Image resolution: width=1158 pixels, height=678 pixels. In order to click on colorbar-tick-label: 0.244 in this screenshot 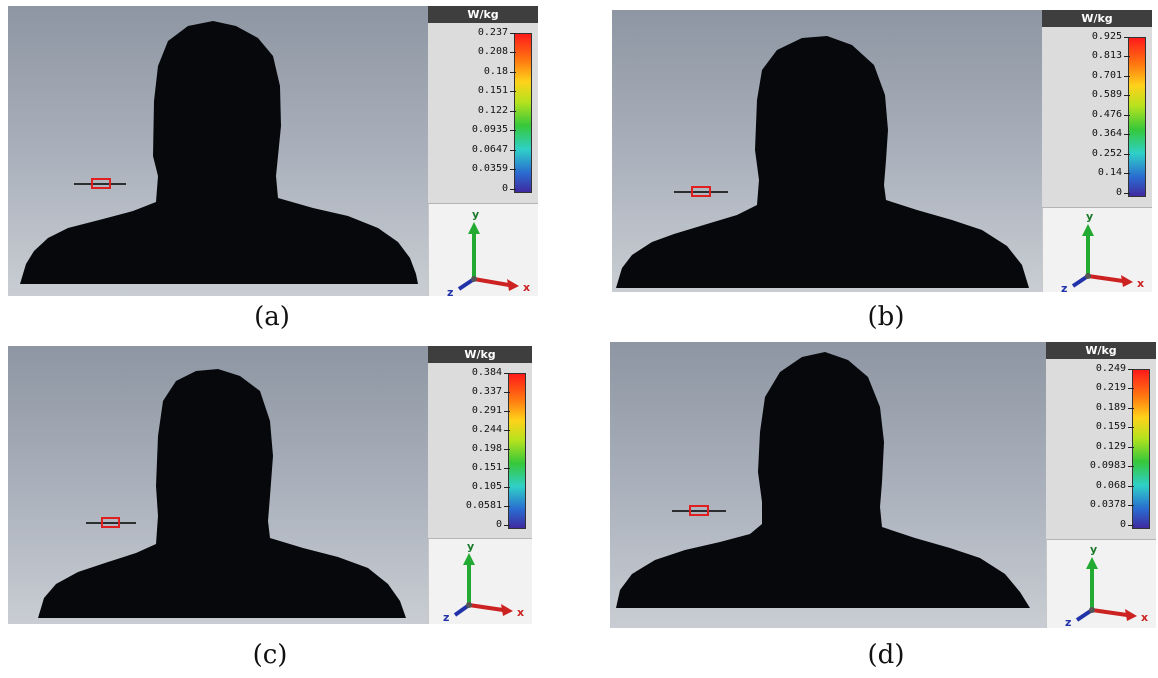, I will do `click(469, 430)`.